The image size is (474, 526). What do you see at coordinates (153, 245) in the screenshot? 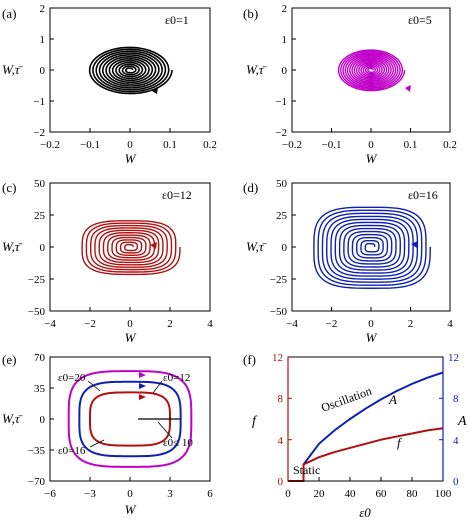
I see `trajectory-arrow-c` at bounding box center [153, 245].